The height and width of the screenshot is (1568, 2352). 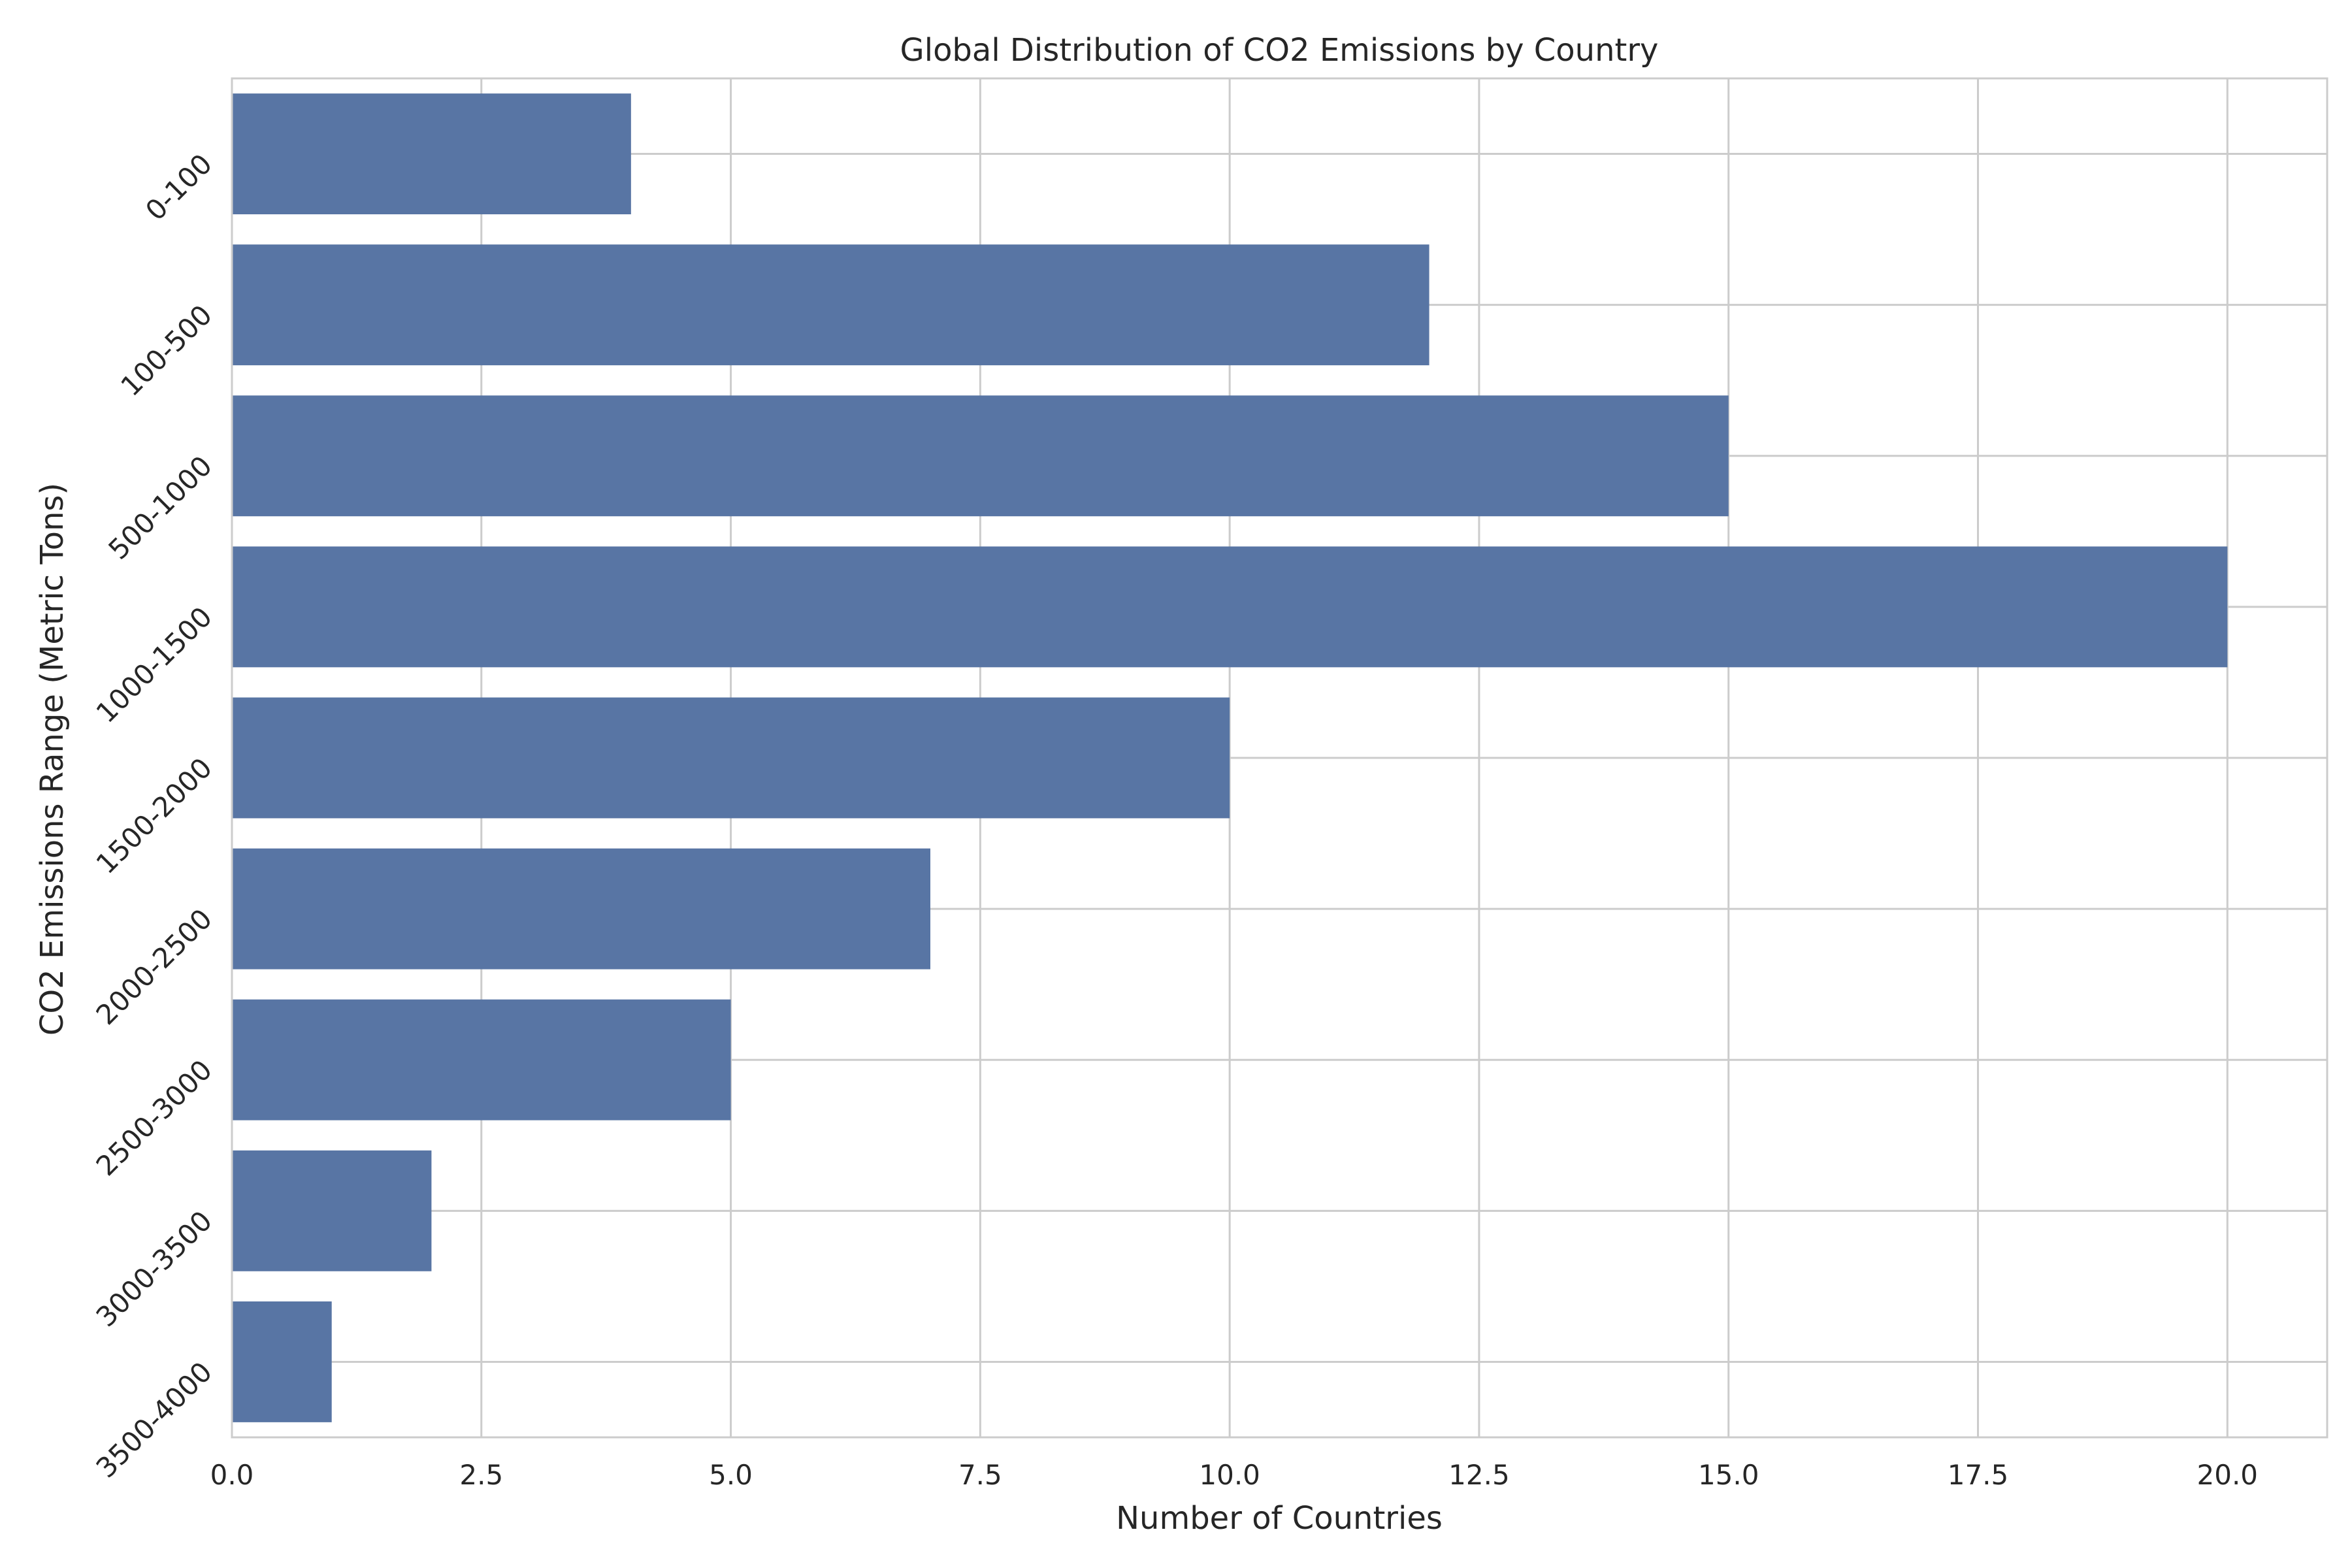 What do you see at coordinates (731, 1475) in the screenshot?
I see `x-tick-label: 5.0` at bounding box center [731, 1475].